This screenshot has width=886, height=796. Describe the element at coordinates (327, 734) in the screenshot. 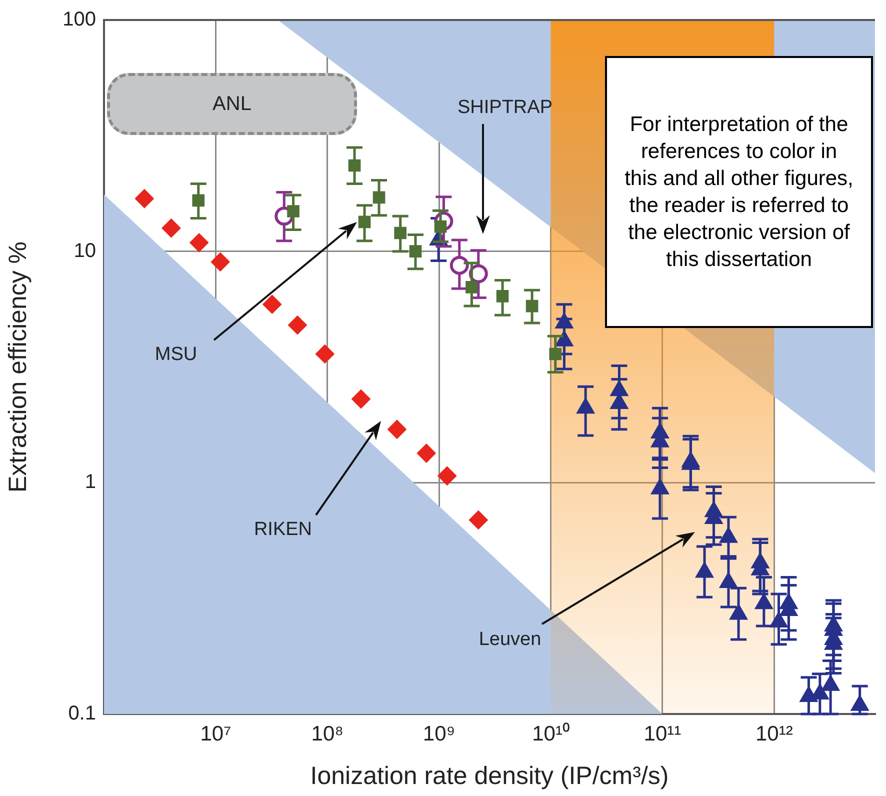

I see `x-tick-label: 10⁸` at that location.